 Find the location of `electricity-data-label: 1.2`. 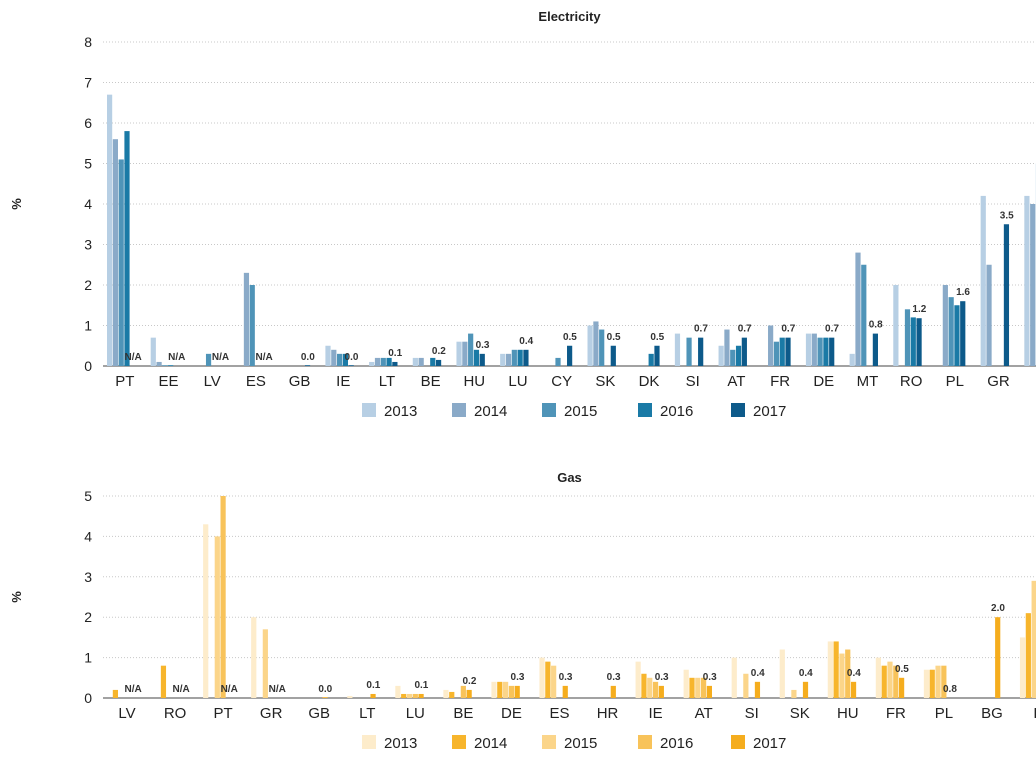

electricity-data-label: 1.2 is located at coordinates (919, 309).